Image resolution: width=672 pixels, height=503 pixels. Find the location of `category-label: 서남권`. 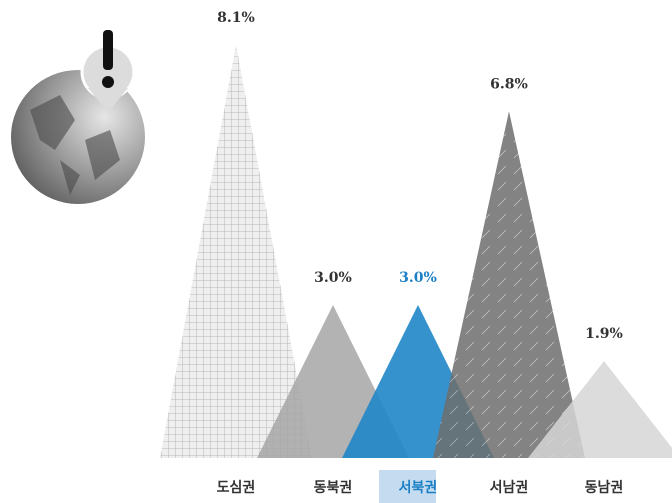

category-label: 서남권 is located at coordinates (509, 487).